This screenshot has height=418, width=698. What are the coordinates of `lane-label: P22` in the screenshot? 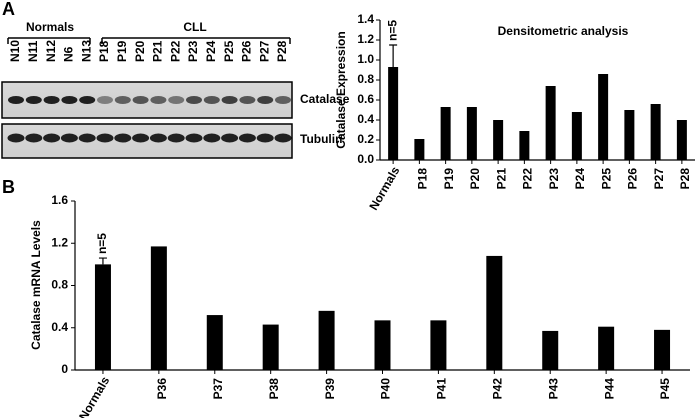 It's located at (175, 51).